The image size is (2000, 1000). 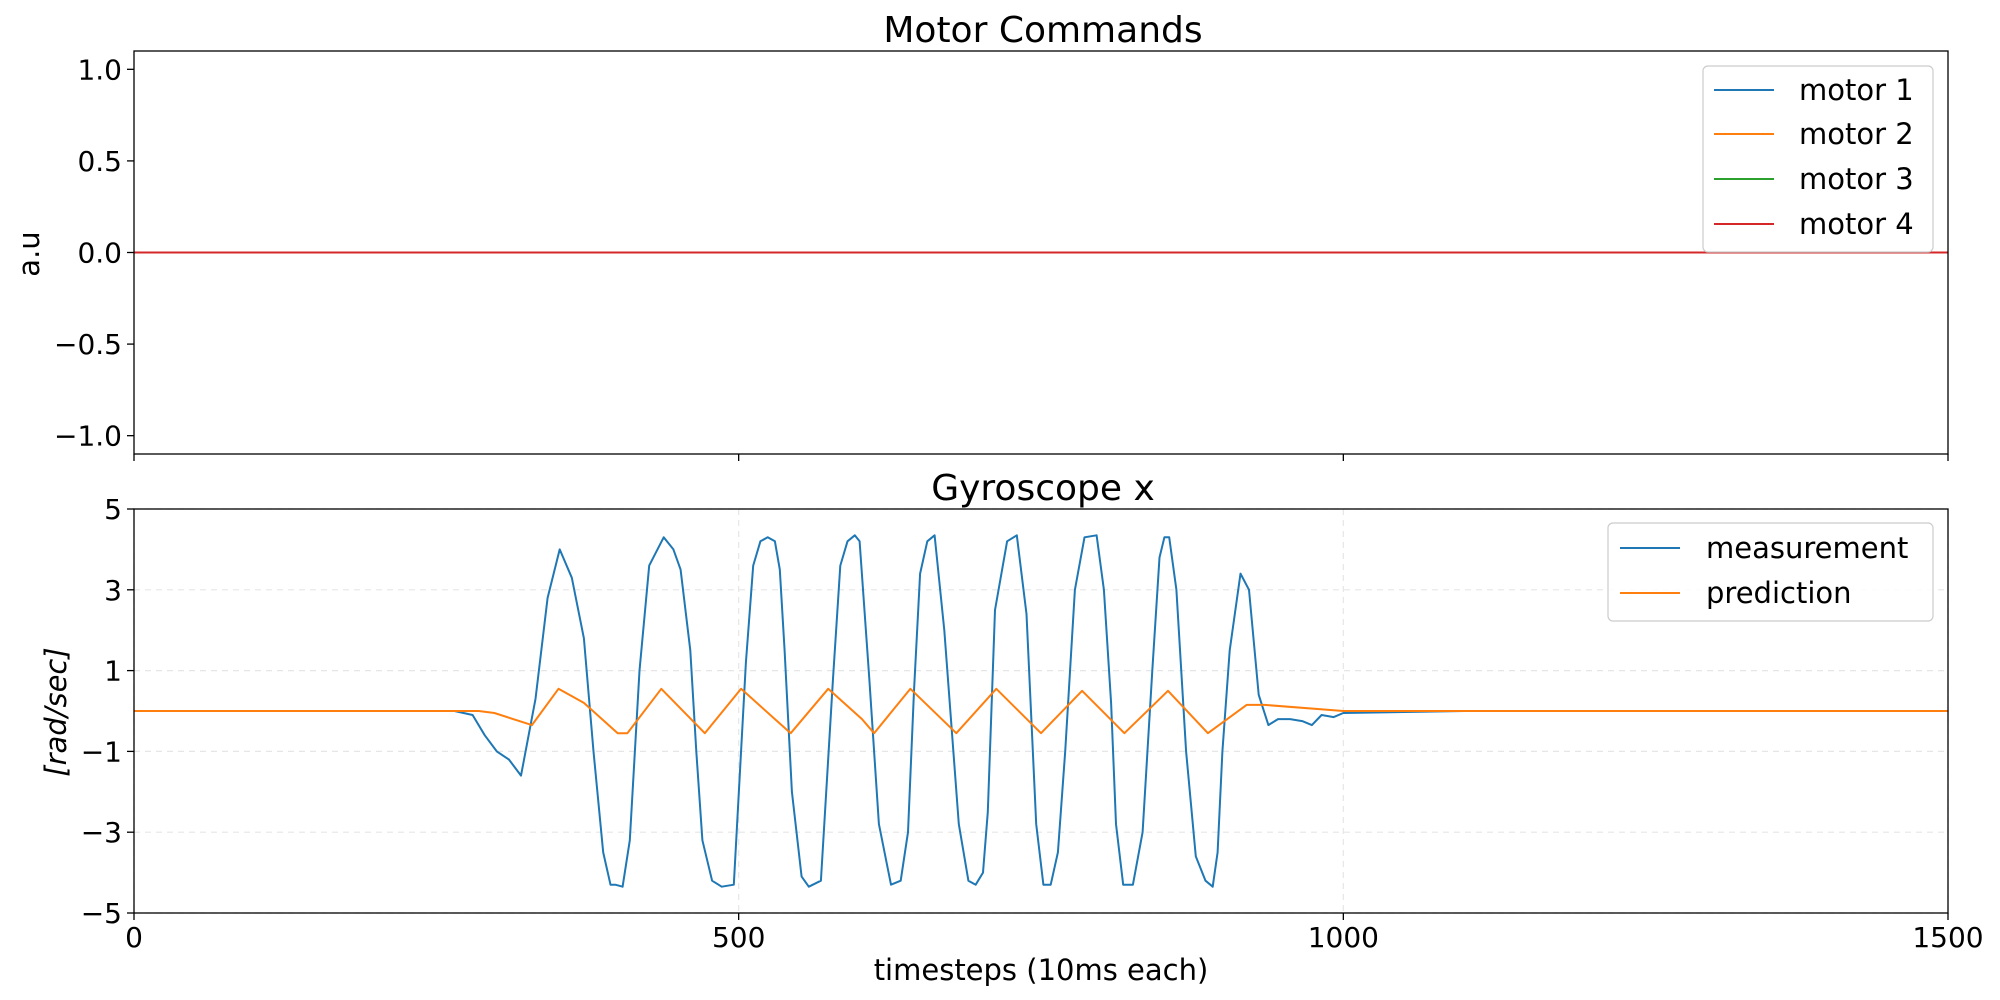 What do you see at coordinates (101, 832) in the screenshot?
I see `ytick-label: −3` at bounding box center [101, 832].